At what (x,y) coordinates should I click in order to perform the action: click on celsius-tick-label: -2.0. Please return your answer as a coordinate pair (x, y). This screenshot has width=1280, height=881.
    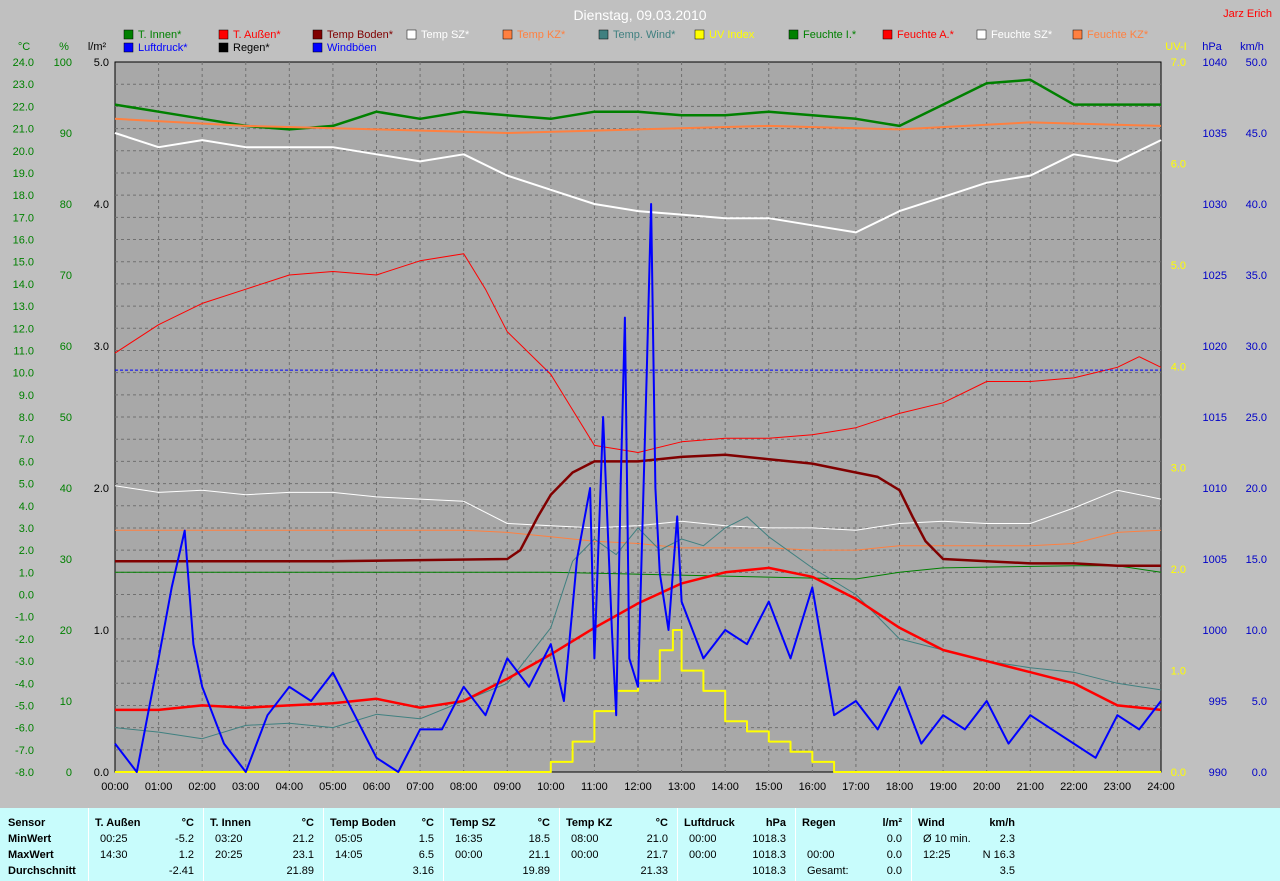
    Looking at the image, I should click on (24, 640).